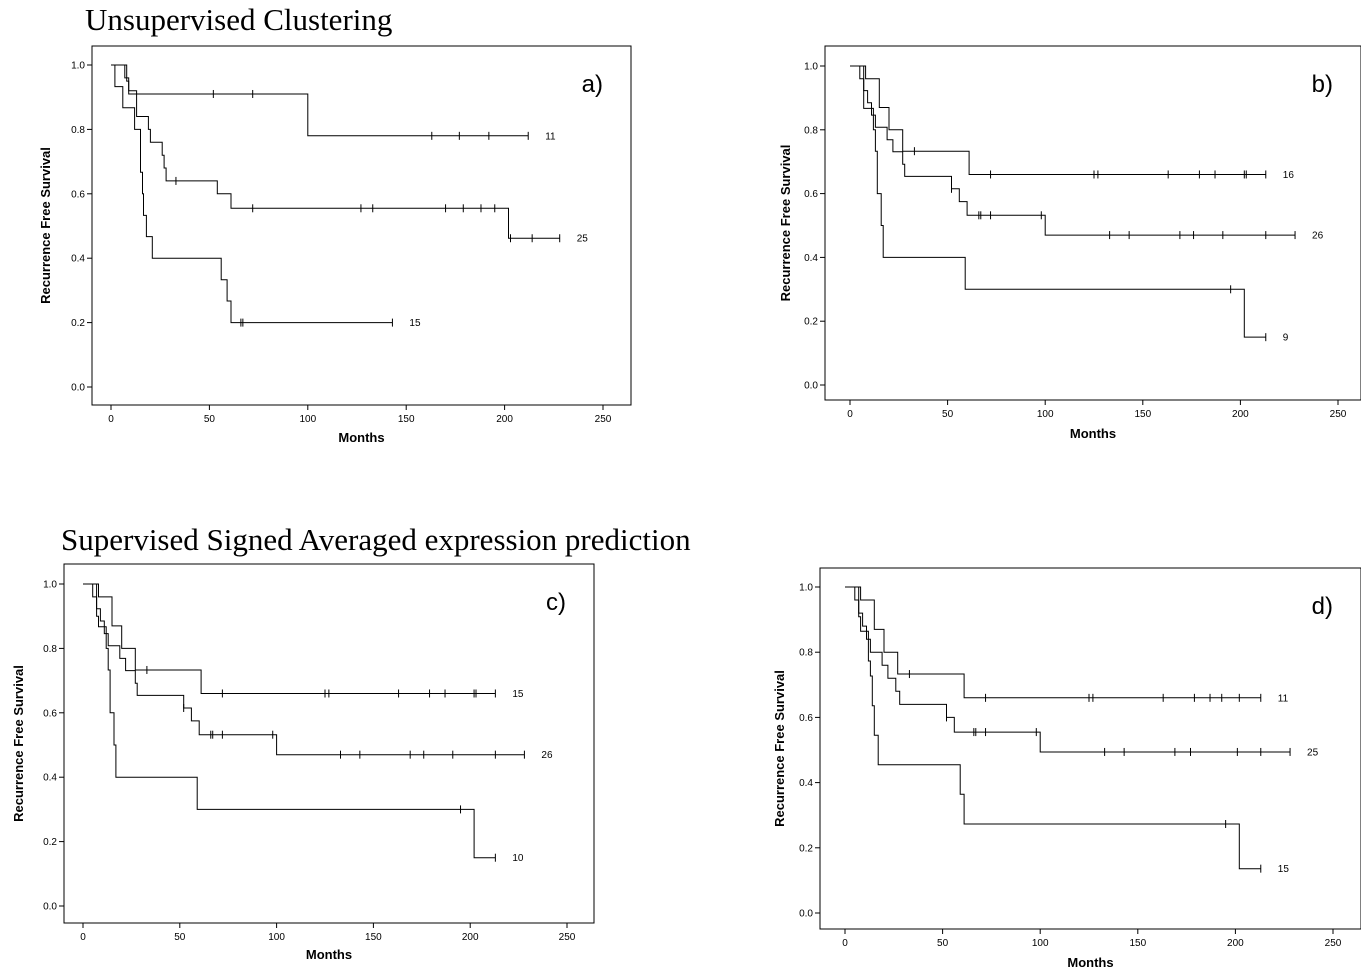 This screenshot has height=971, width=1361. I want to click on series-count-label: 9, so click(1286, 338).